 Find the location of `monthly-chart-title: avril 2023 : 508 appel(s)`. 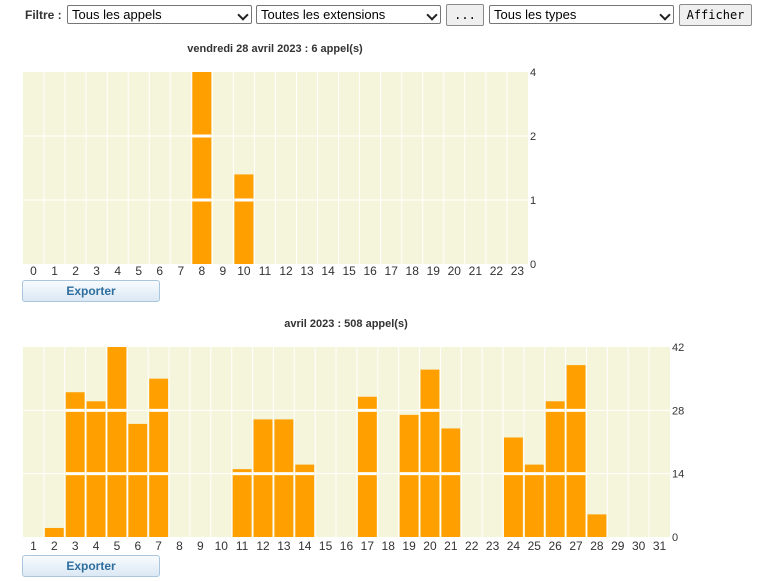

monthly-chart-title: avril 2023 : 508 appel(s) is located at coordinates (346, 324).